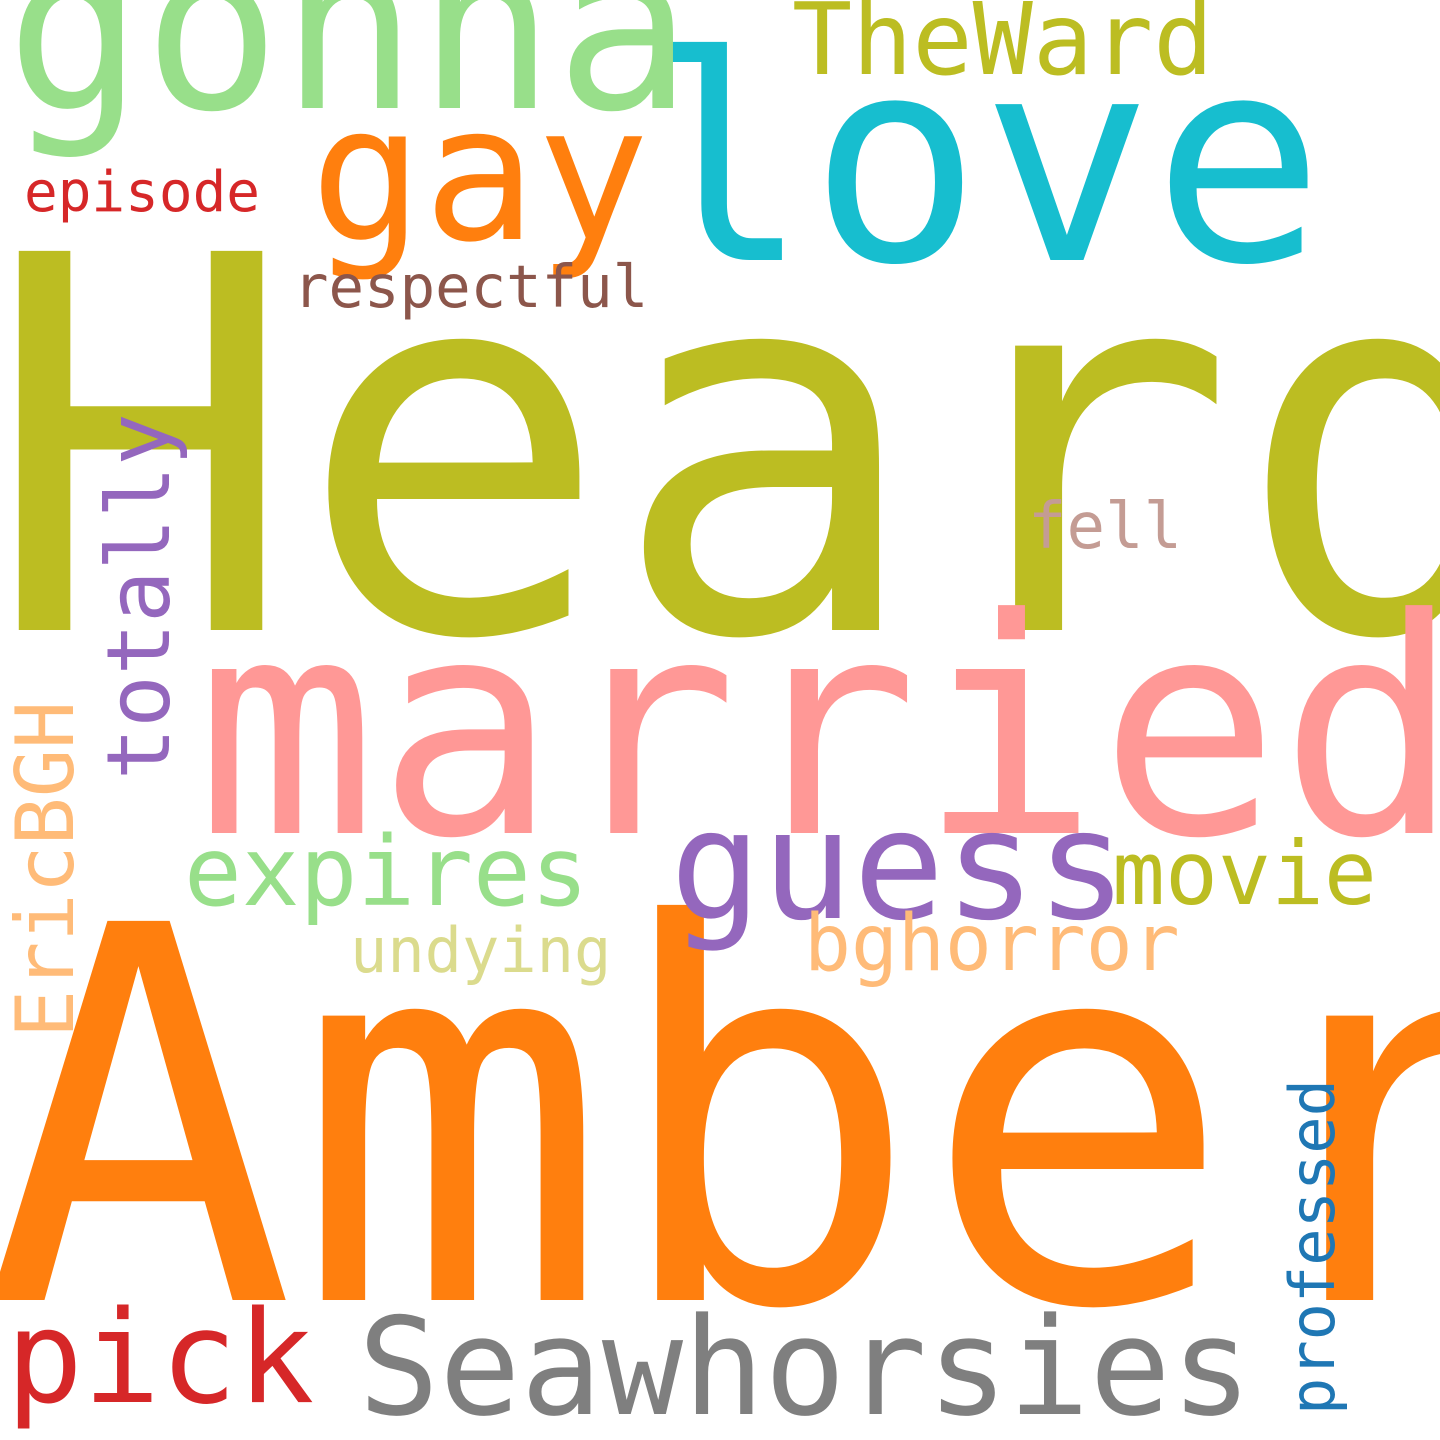 Image resolution: width=1440 pixels, height=1440 pixels. Describe the element at coordinates (386, 872) in the screenshot. I see `word-expires: expires` at that location.